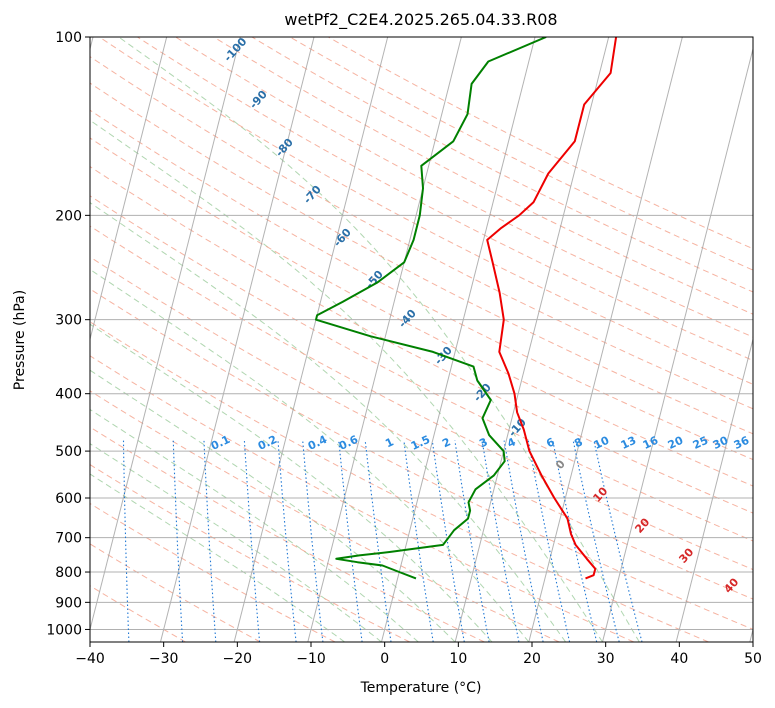  What do you see at coordinates (418, 654) in the screenshot?
I see `x-axis-ticks: −40 −30 −20 −10 0 10 20 30 40 50` at bounding box center [418, 654].